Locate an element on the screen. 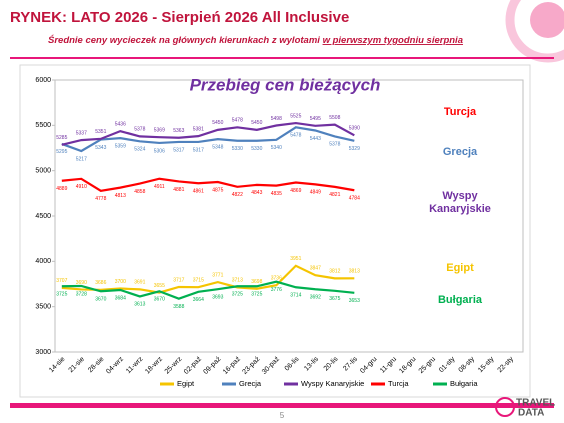 This screenshot has height=423, width=564. data-label: 5324 is located at coordinates (139, 150).